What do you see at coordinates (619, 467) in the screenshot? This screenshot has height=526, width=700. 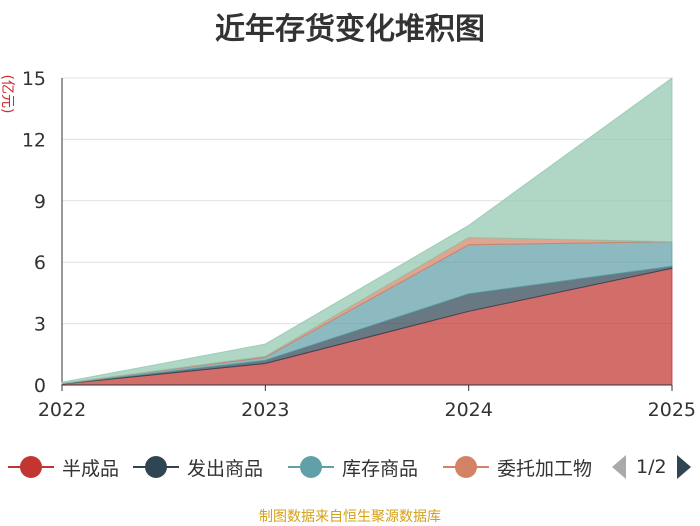 I see `prev-page-icon` at bounding box center [619, 467].